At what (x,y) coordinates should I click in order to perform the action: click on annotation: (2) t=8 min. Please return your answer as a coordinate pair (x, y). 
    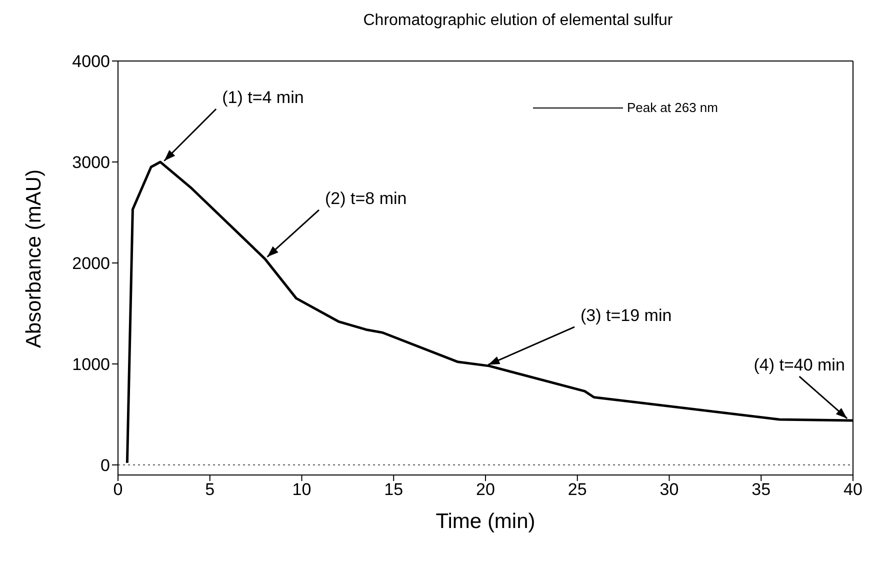
    Looking at the image, I should click on (366, 198).